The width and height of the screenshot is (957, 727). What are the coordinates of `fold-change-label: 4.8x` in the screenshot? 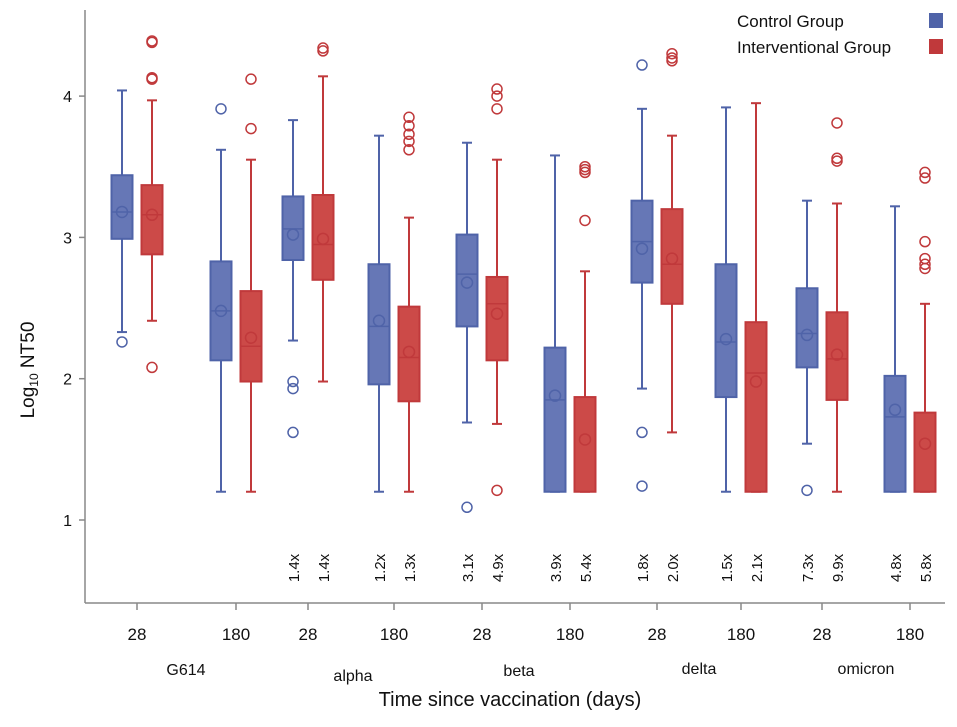 It's located at (896, 567).